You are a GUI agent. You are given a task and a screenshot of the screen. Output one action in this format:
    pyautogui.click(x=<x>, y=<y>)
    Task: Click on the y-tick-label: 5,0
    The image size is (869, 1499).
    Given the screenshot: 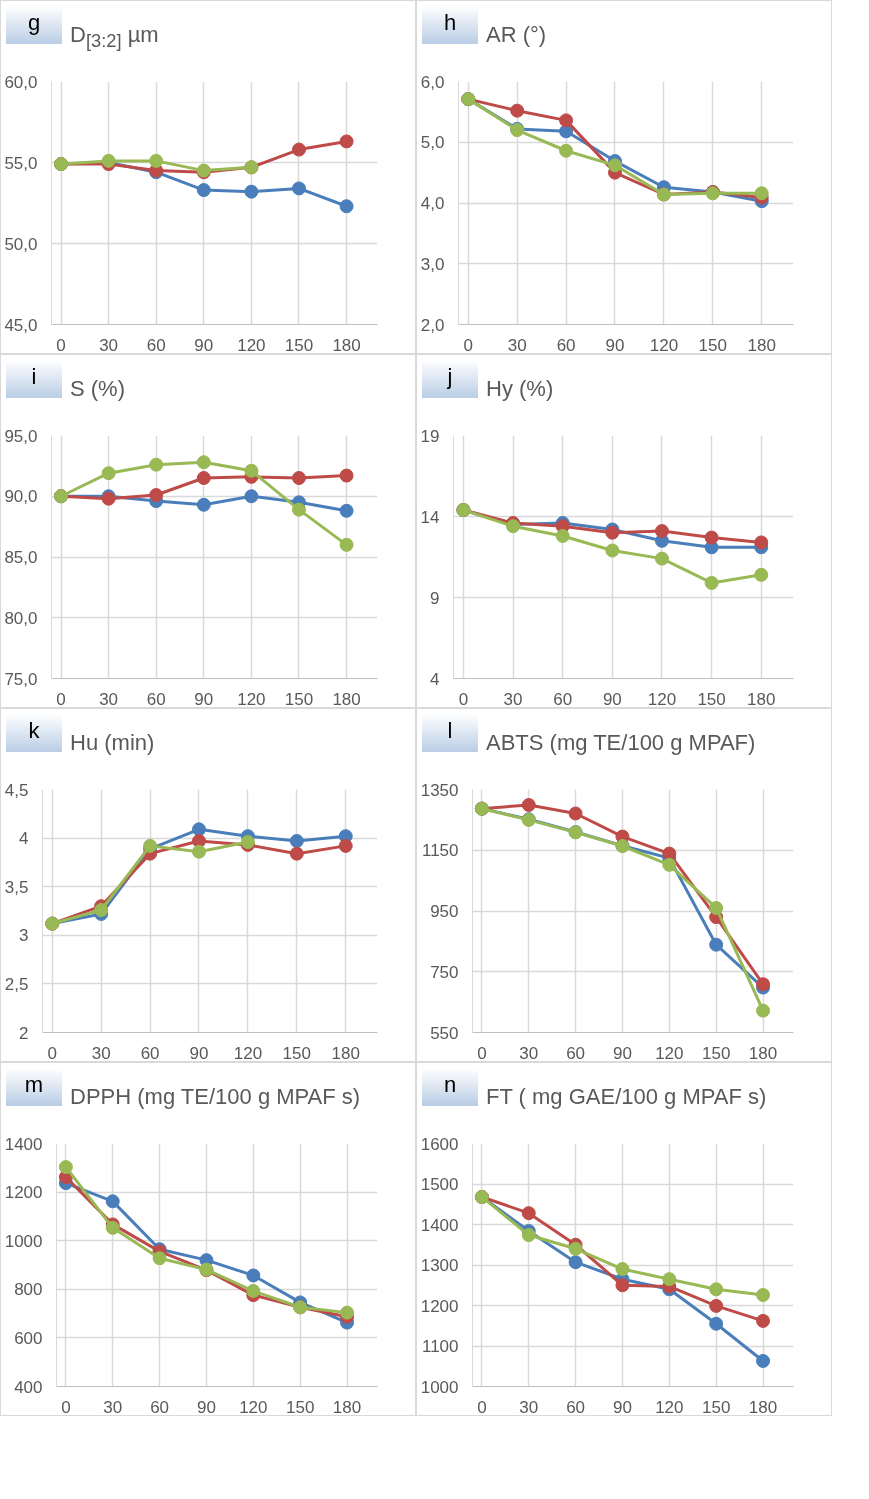 What is the action you would take?
    pyautogui.click(x=432, y=143)
    